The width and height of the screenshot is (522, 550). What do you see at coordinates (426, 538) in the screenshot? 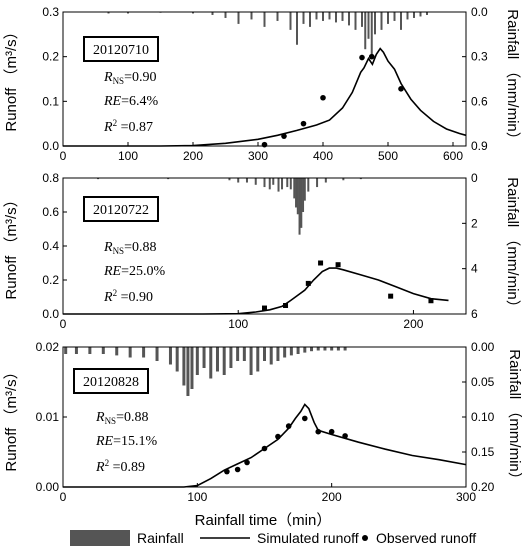
I see `legend-observed-label: Observed runoff` at bounding box center [426, 538].